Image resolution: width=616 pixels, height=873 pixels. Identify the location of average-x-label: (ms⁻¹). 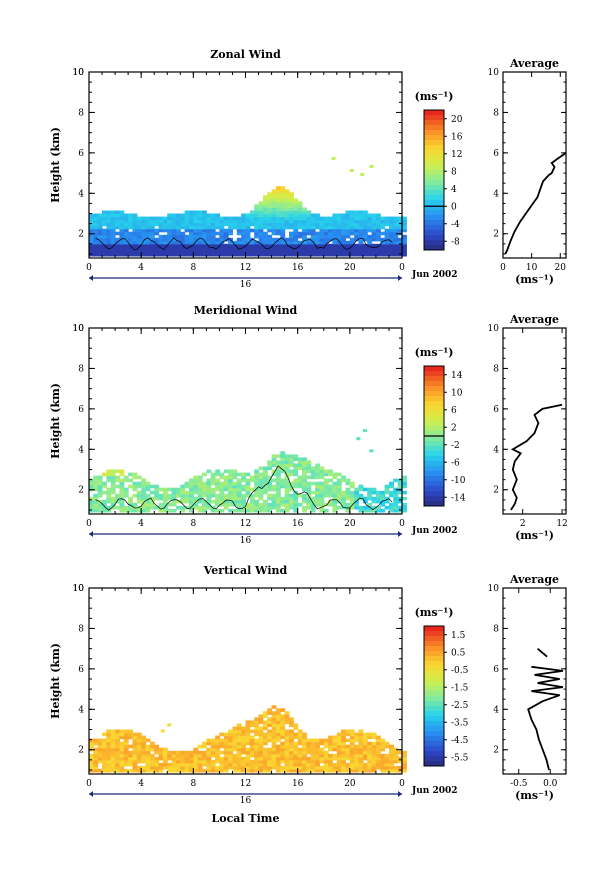
(534, 535).